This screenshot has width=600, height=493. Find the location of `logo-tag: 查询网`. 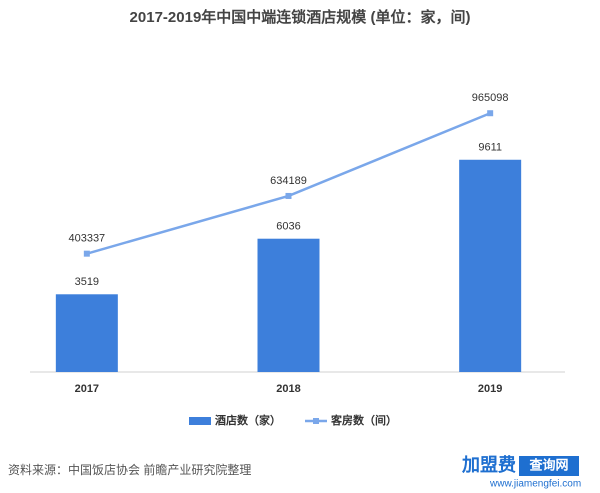

logo-tag: 查询网 is located at coordinates (548, 464).